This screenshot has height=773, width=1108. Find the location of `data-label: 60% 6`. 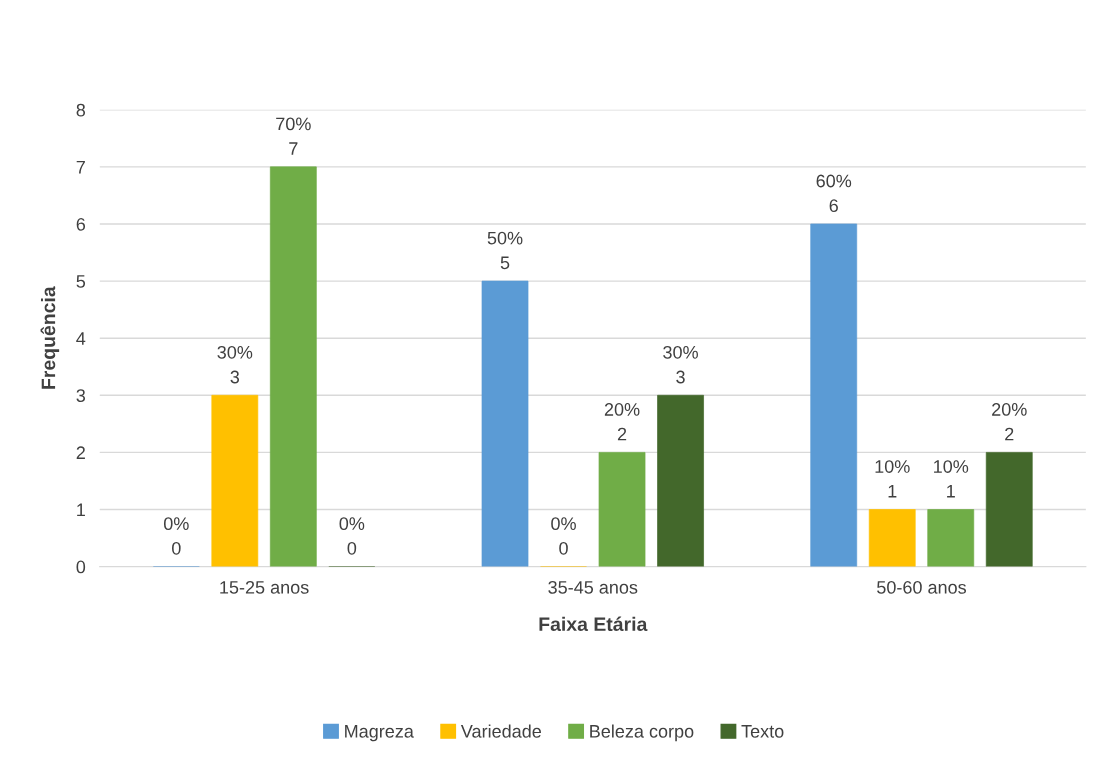

data-label: 60% 6 is located at coordinates (834, 193).